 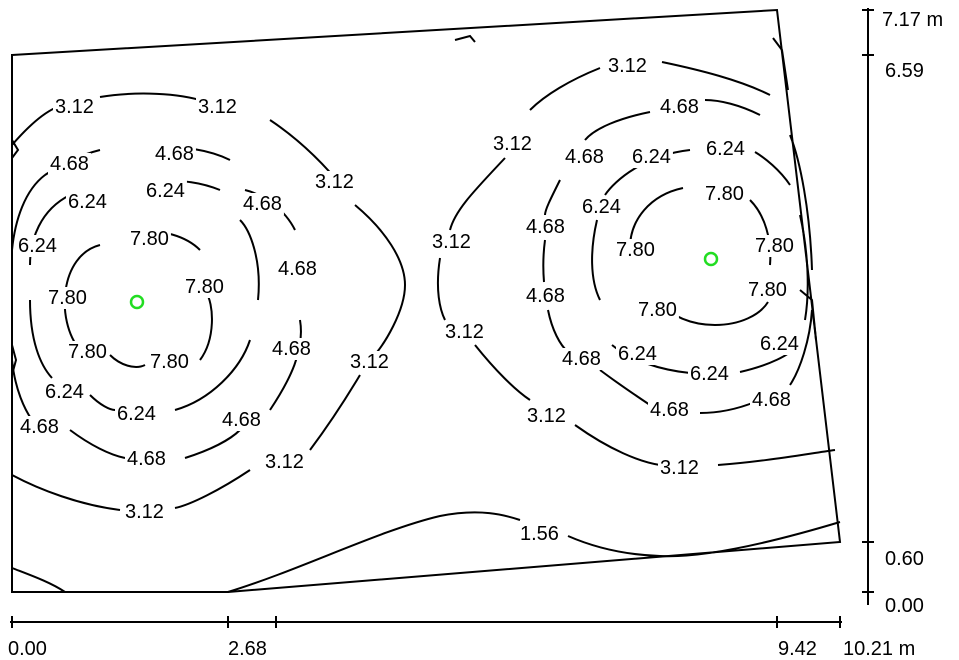 What do you see at coordinates (461, 638) in the screenshot?
I see `bottom-scale: 0.00 2.68 9.42 10.21 m` at bounding box center [461, 638].